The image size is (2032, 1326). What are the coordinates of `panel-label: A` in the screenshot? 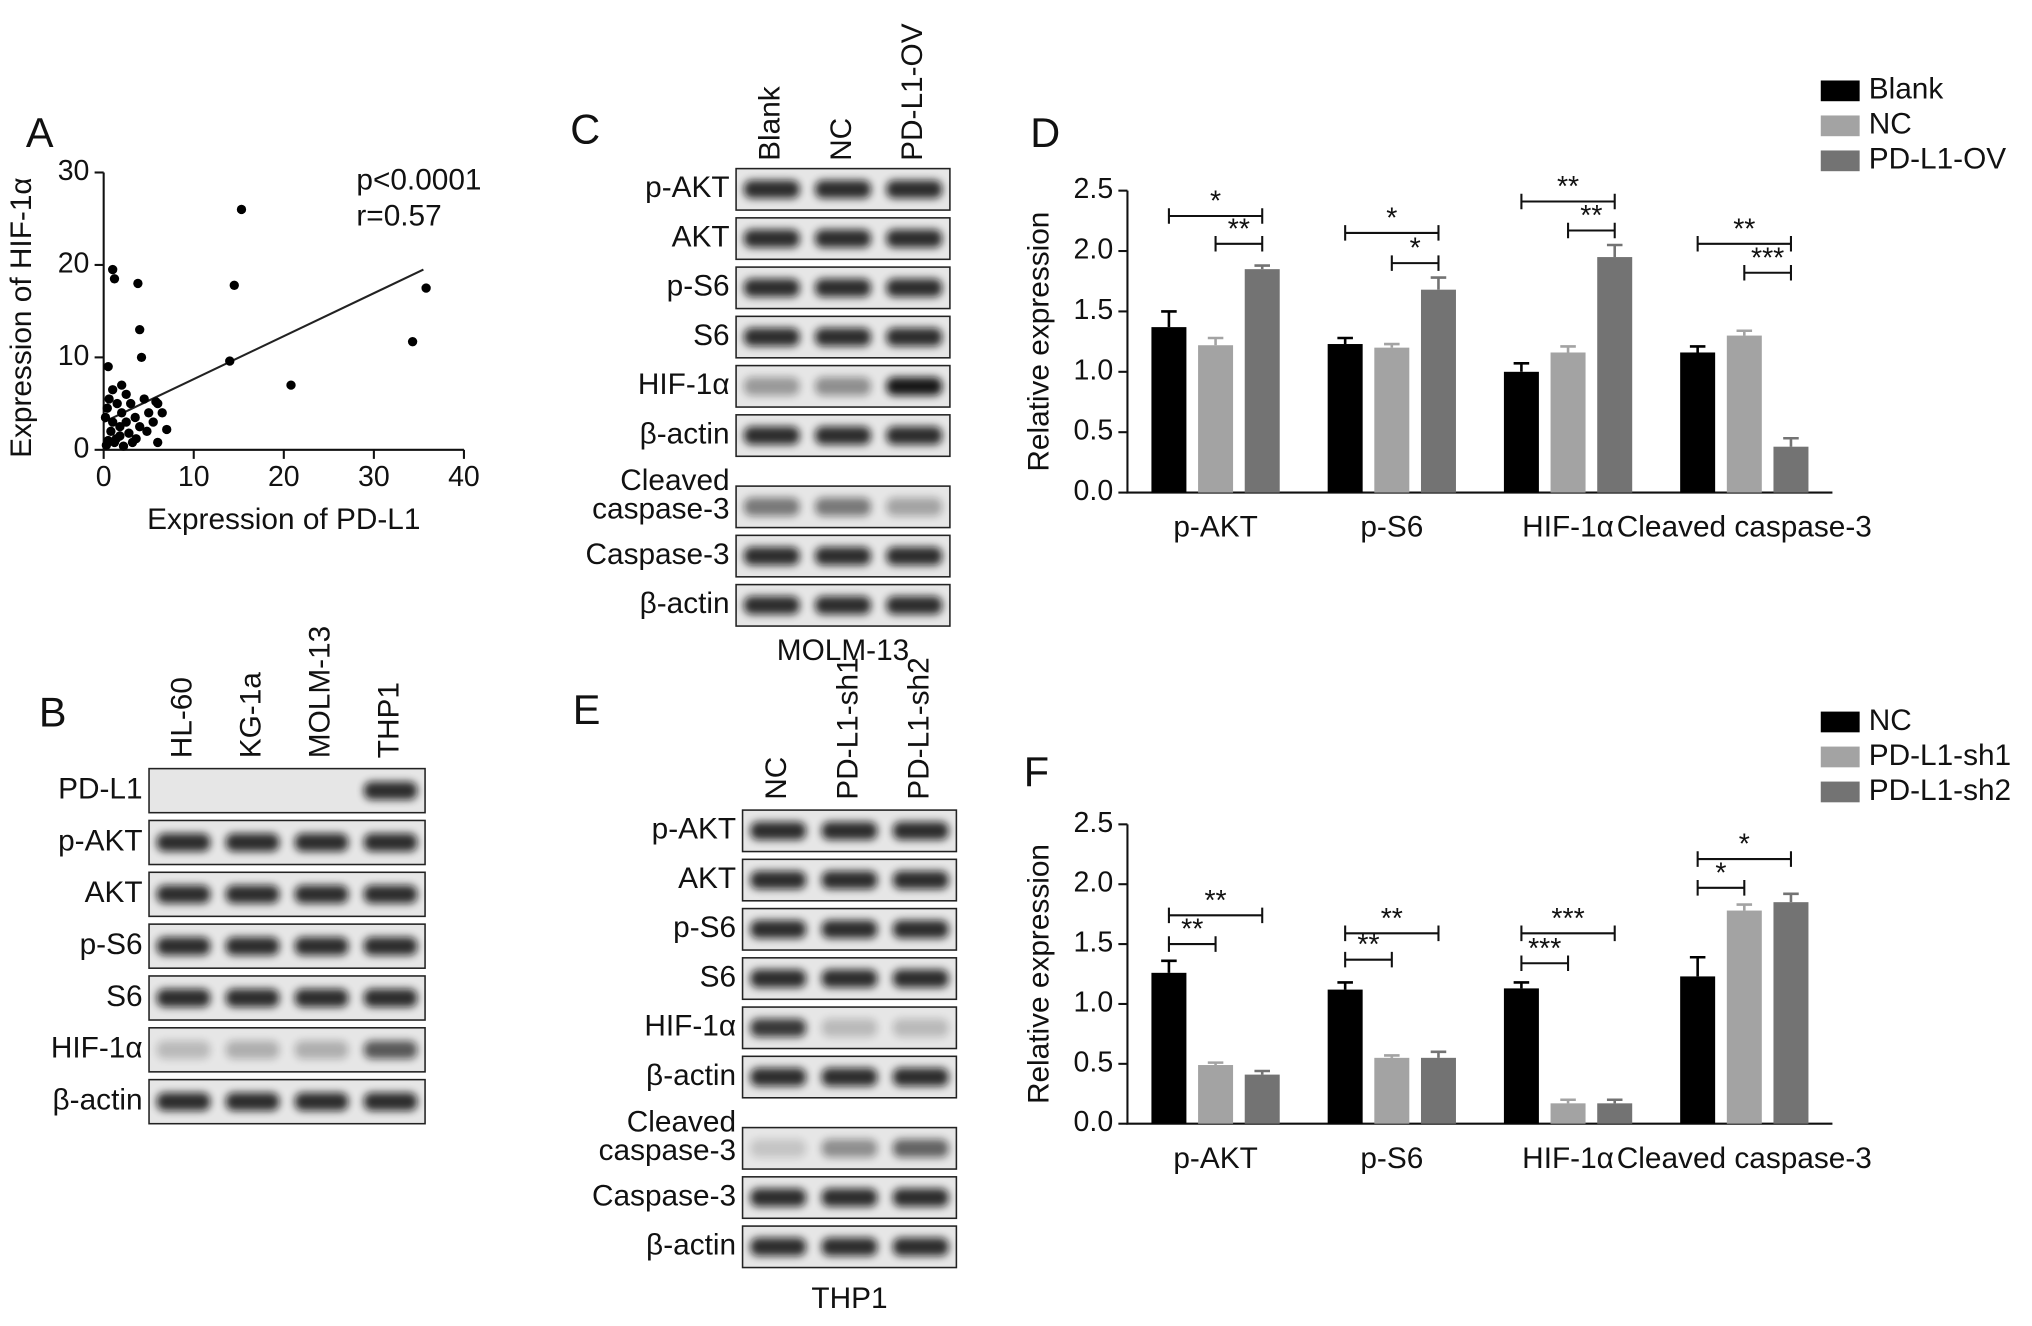 It's located at (40, 132).